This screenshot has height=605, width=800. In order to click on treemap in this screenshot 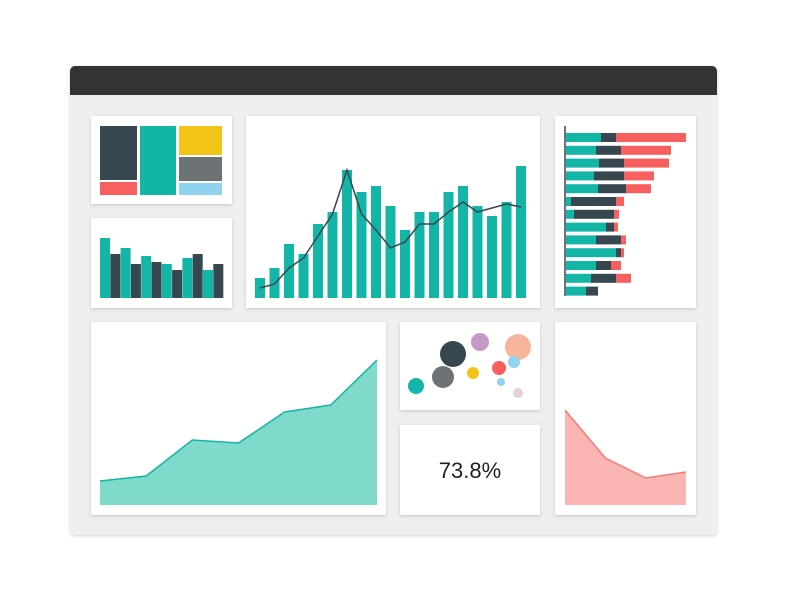, I will do `click(161, 160)`.